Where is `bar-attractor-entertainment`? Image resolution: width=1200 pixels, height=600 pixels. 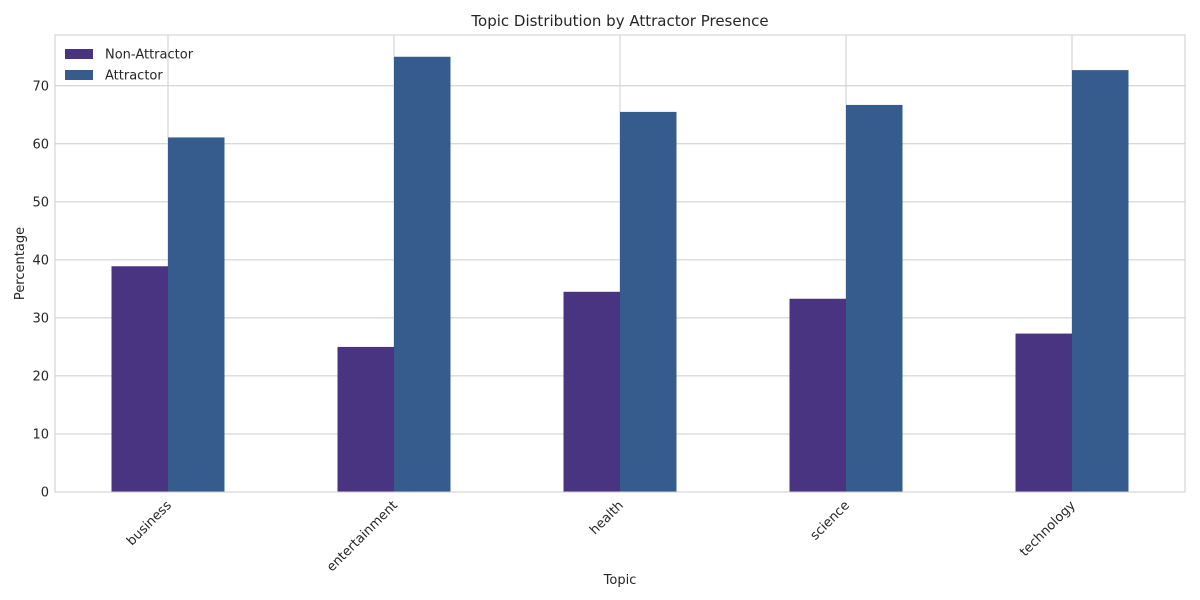
bar-attractor-entertainment is located at coordinates (422, 274).